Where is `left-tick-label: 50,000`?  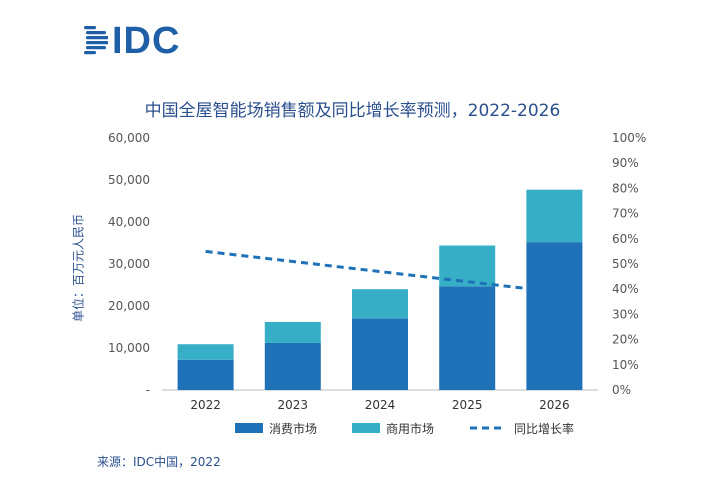 left-tick-label: 50,000 is located at coordinates (129, 180).